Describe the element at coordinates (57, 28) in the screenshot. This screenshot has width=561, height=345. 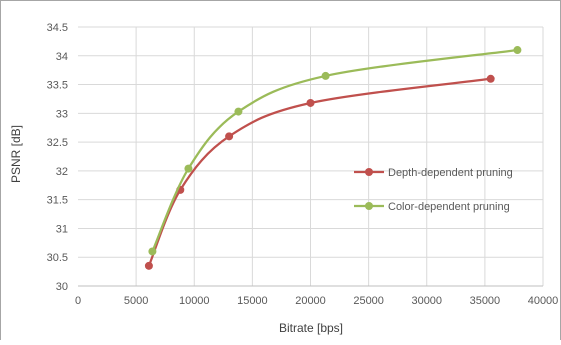
I see `y-tick-label: 34.5` at that location.